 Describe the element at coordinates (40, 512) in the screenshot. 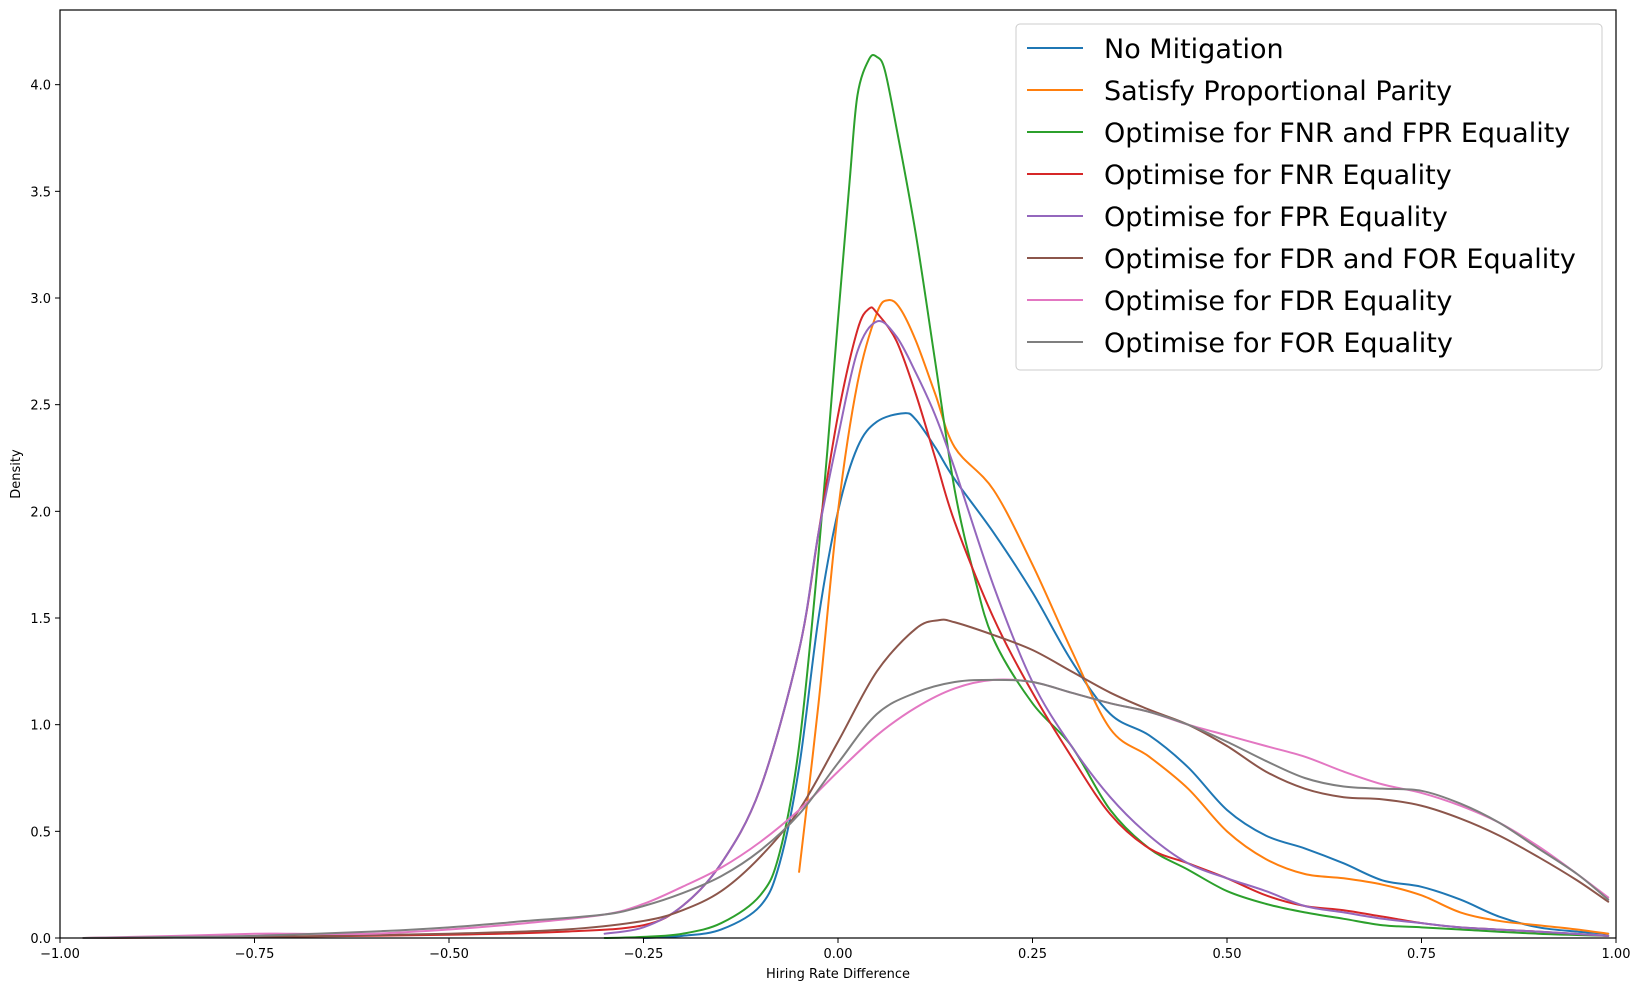

I see `y-tick-label: 2.0` at that location.